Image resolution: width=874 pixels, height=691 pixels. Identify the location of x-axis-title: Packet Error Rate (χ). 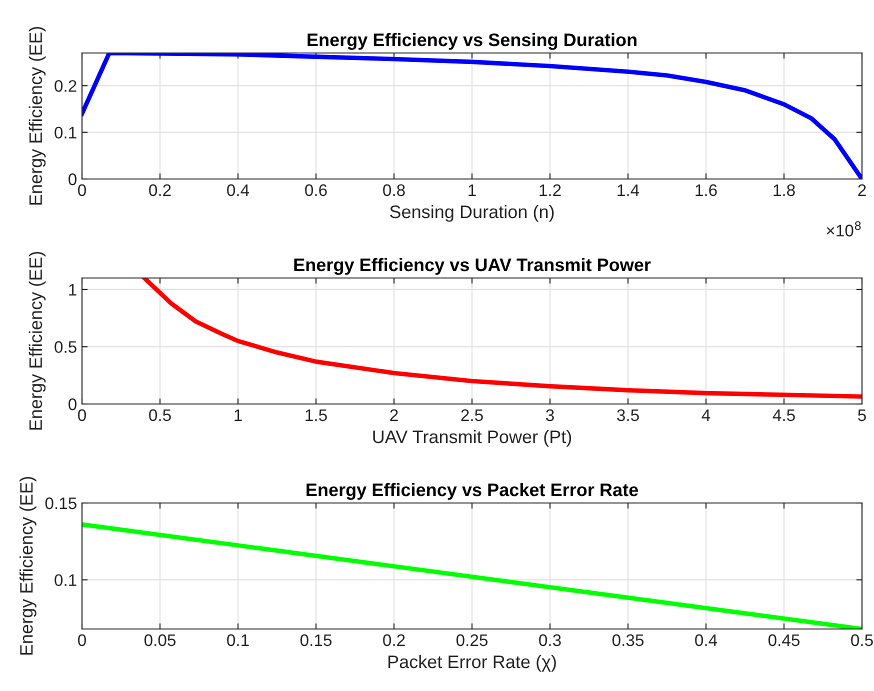
(472, 663).